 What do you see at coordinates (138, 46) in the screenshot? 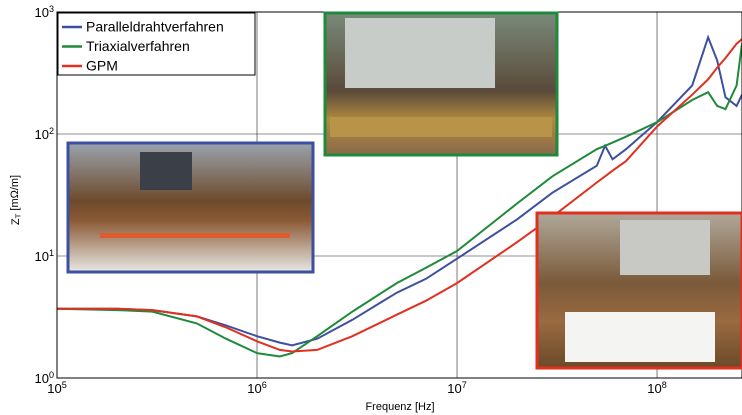
I see `legend-label: Triaxialverfahren` at bounding box center [138, 46].